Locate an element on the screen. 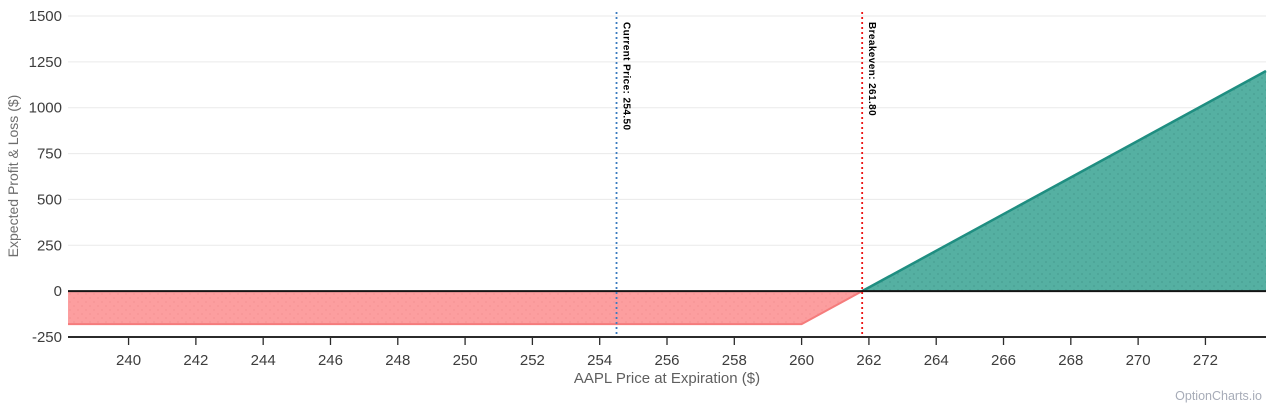 Image resolution: width=1285 pixels, height=411 pixels. loss-area-pattern is located at coordinates (465, 308).